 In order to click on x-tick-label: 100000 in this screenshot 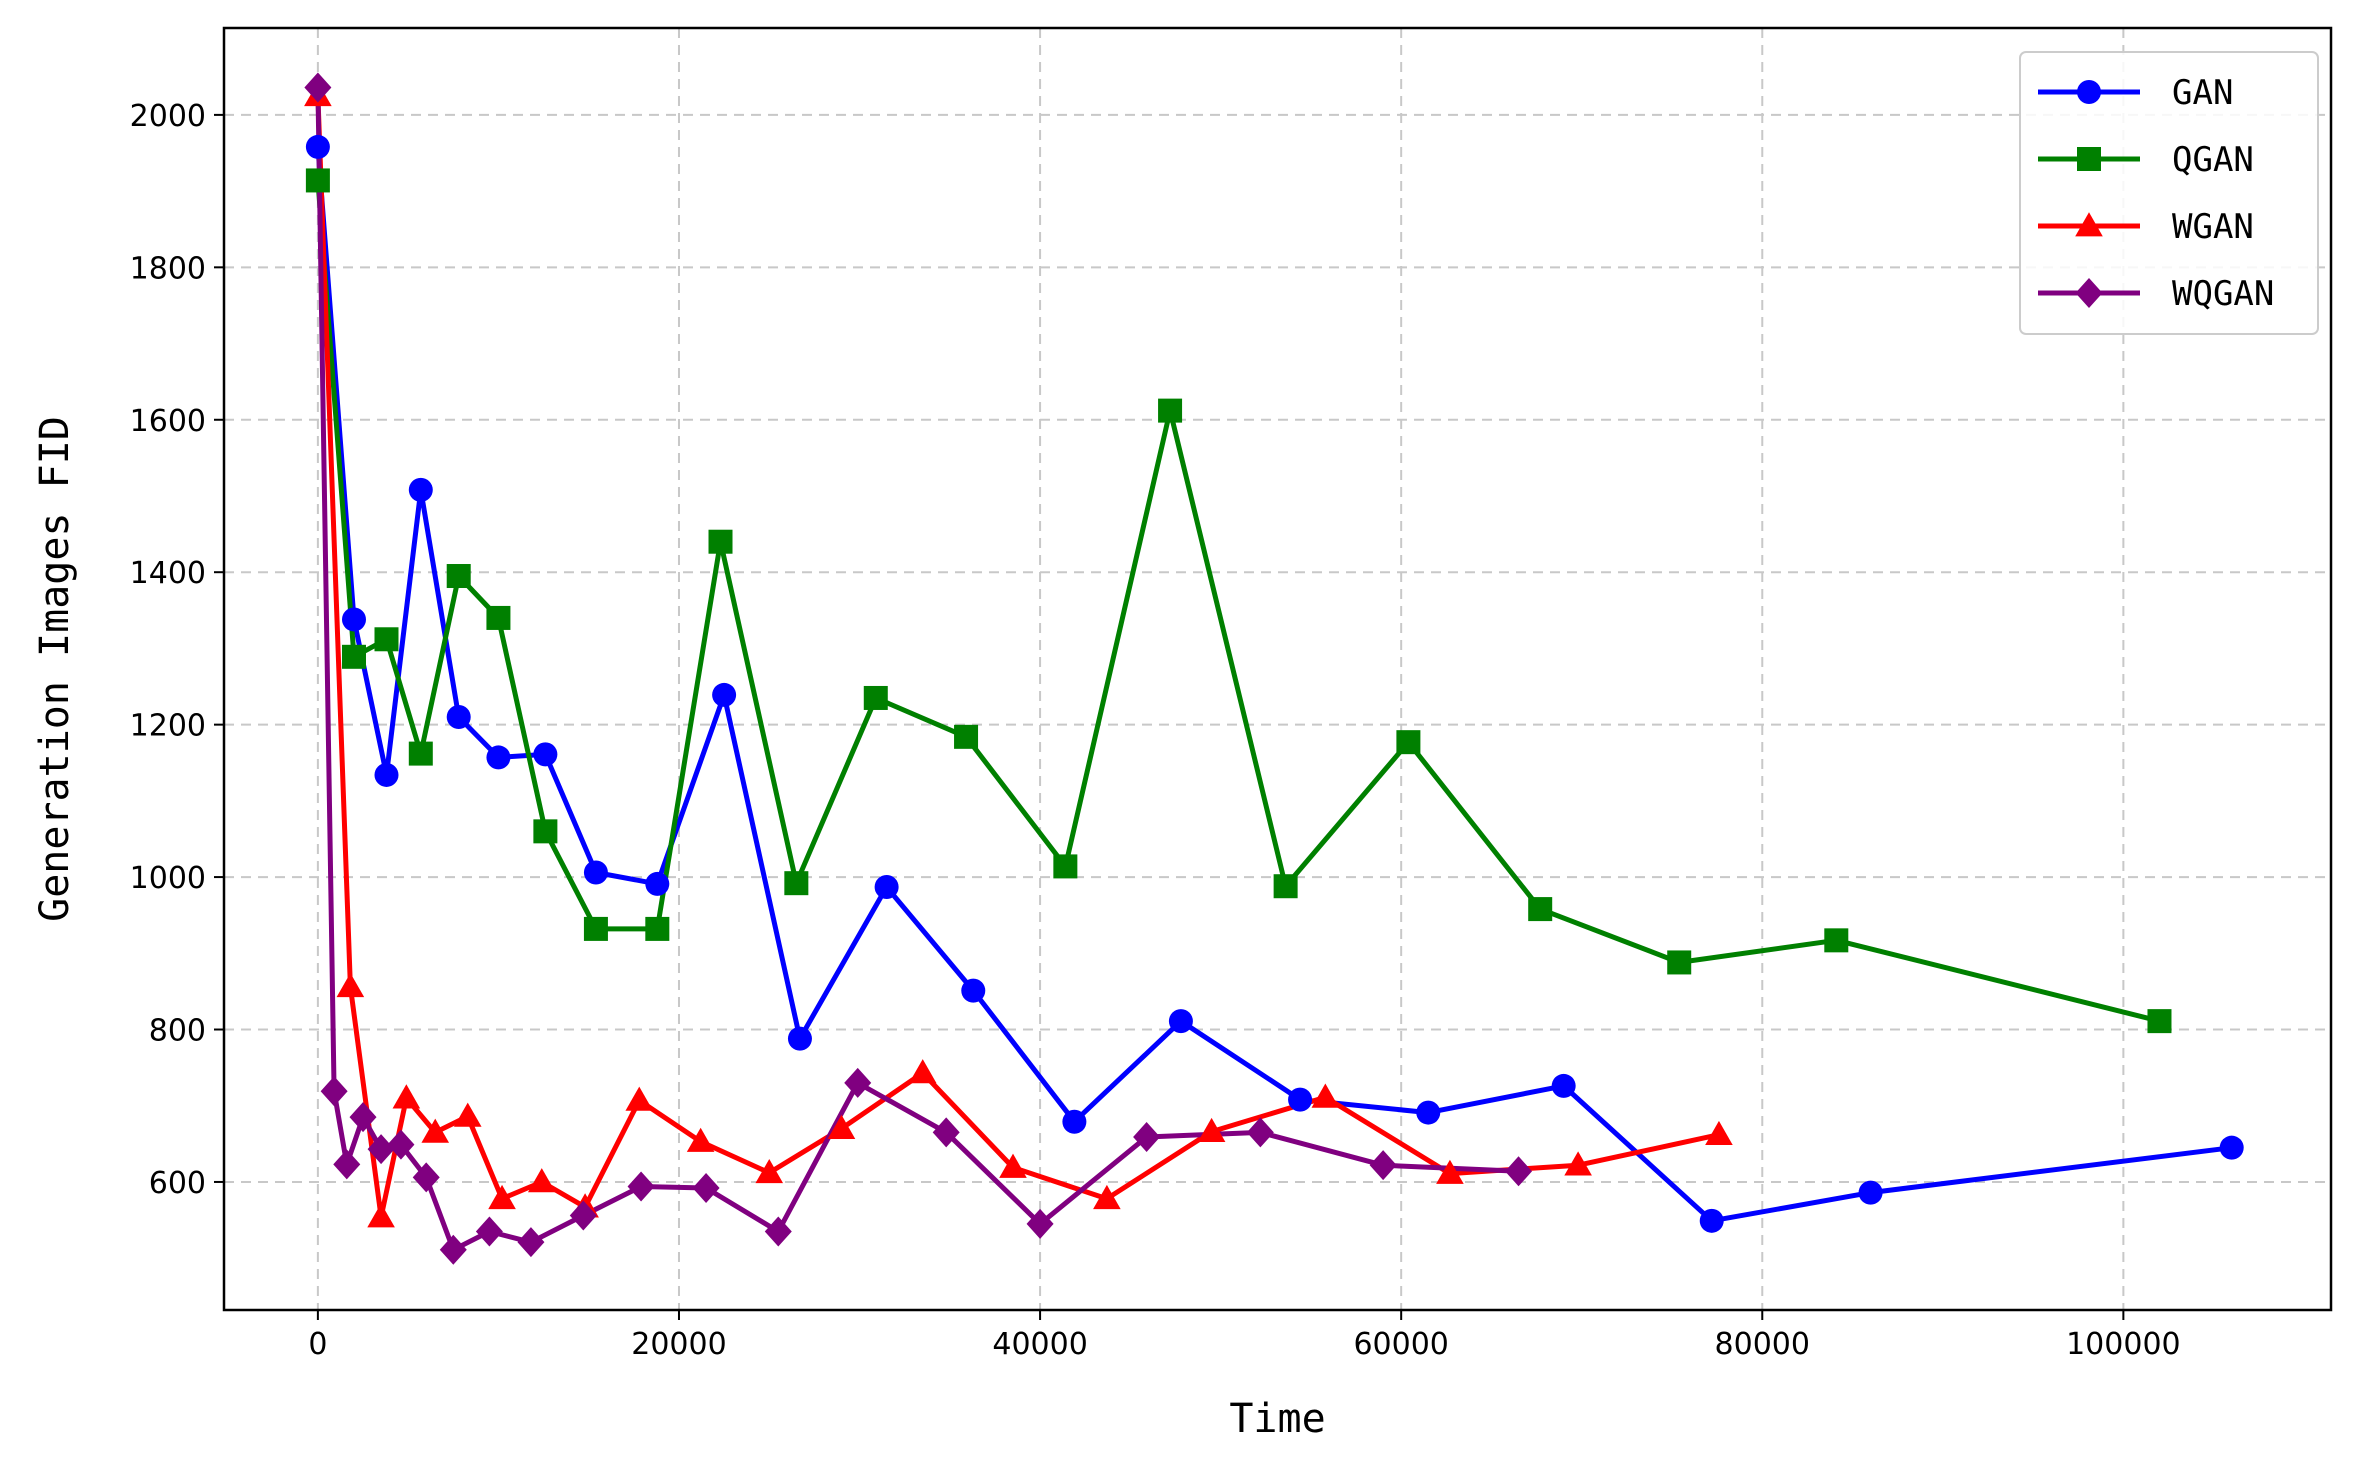, I will do `click(2123, 1344)`.